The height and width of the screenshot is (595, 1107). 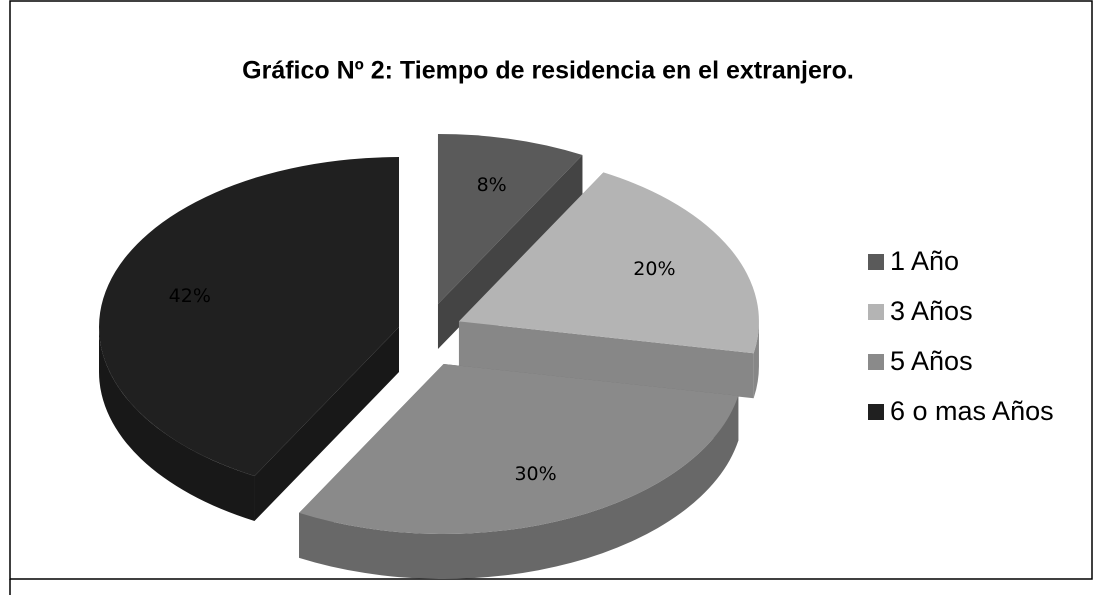 What do you see at coordinates (924, 261) in the screenshot?
I see `legend-label: 1 Año` at bounding box center [924, 261].